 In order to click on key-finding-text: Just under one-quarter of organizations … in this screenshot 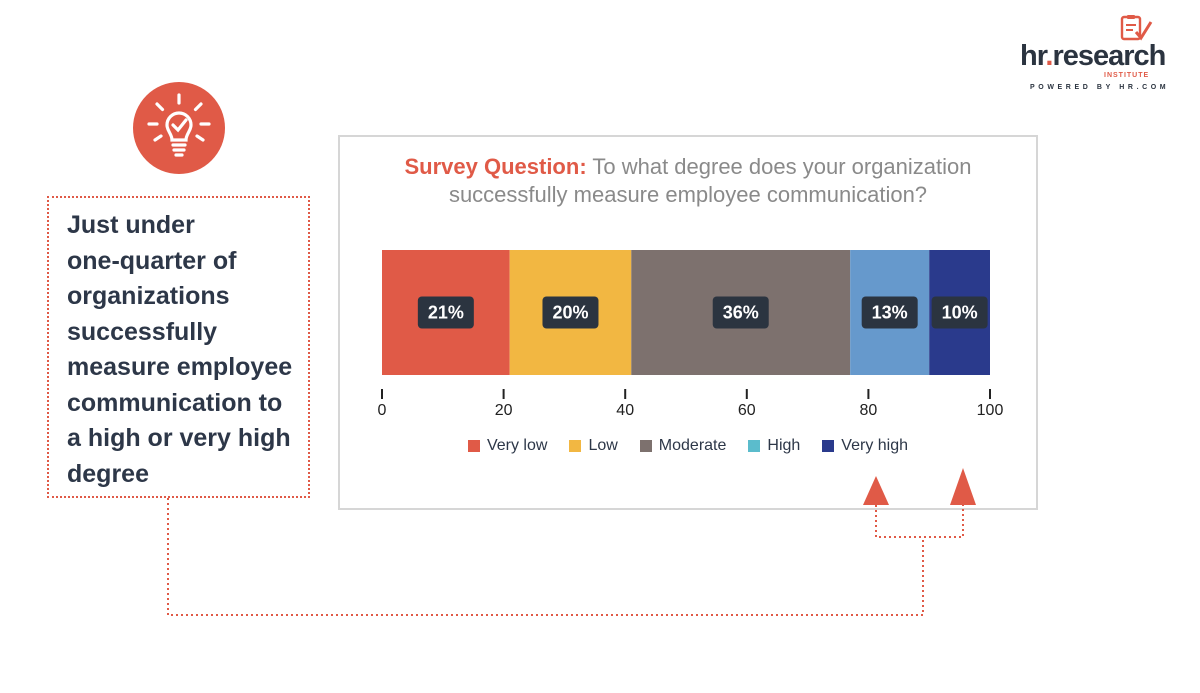, I will do `click(187, 350)`.